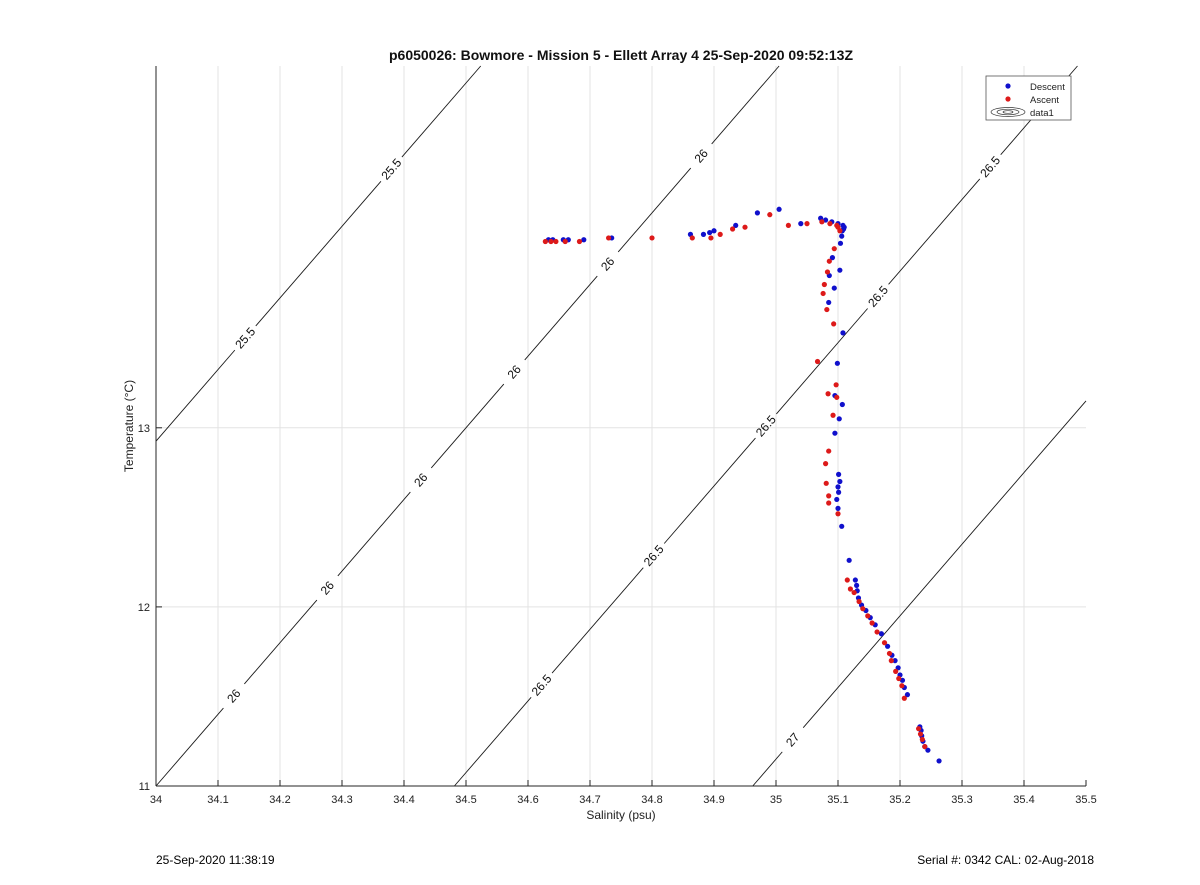  What do you see at coordinates (144, 608) in the screenshot?
I see `y-tick-label: 12` at bounding box center [144, 608].